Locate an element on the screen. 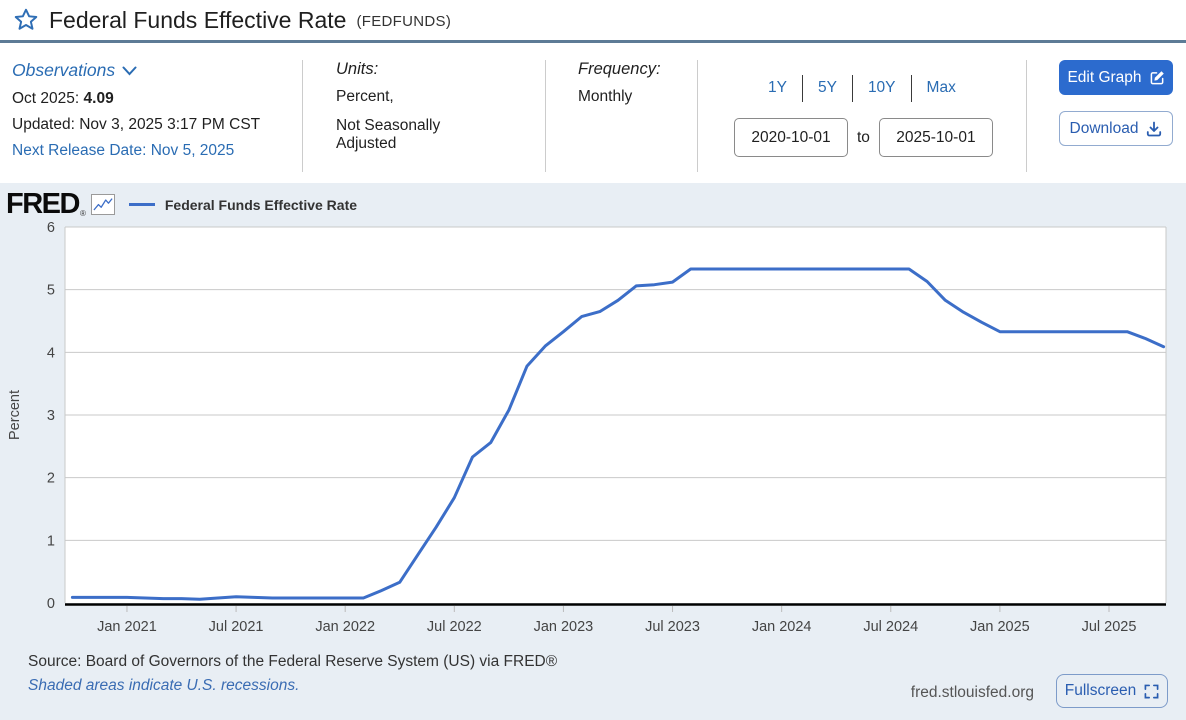 Image resolution: width=1186 pixels, height=720 pixels. legend-line-marker is located at coordinates (141, 204).